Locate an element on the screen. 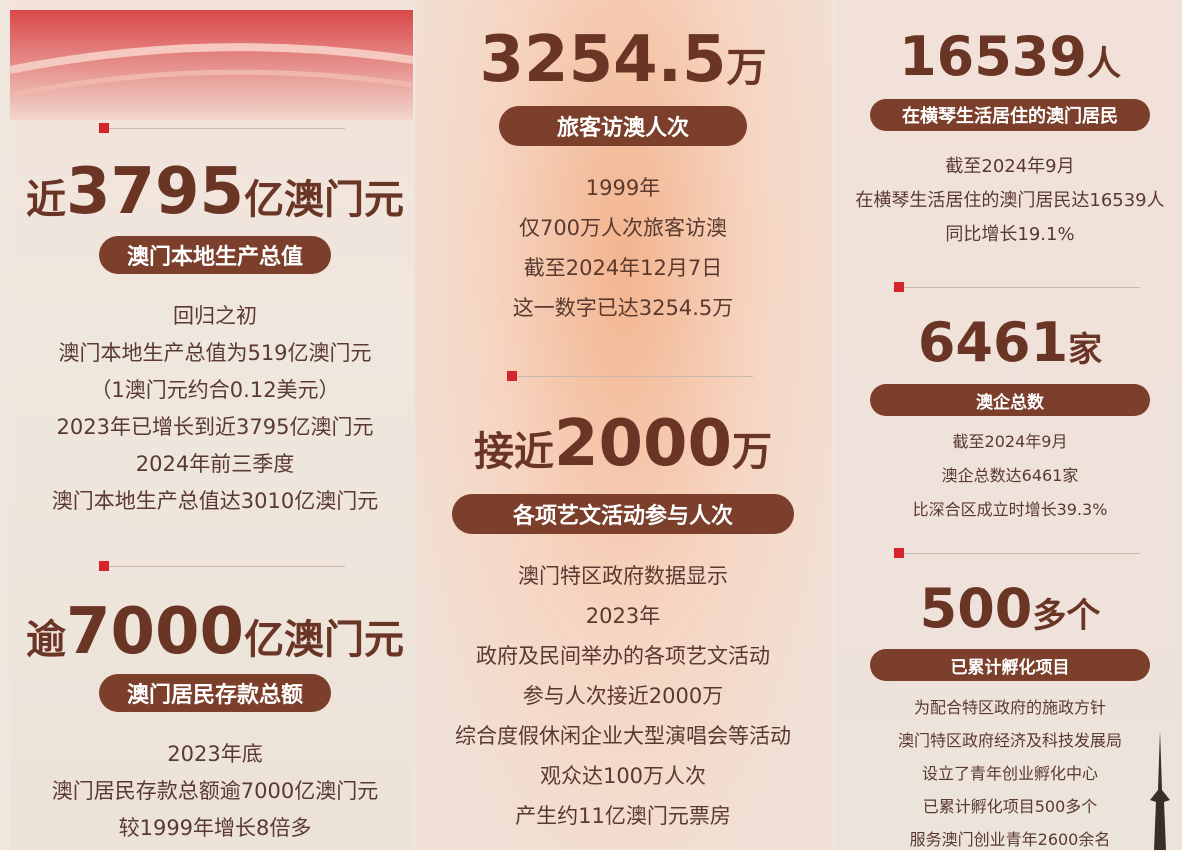 The width and height of the screenshot is (1182, 850). headline: 接近2000万 is located at coordinates (623, 444).